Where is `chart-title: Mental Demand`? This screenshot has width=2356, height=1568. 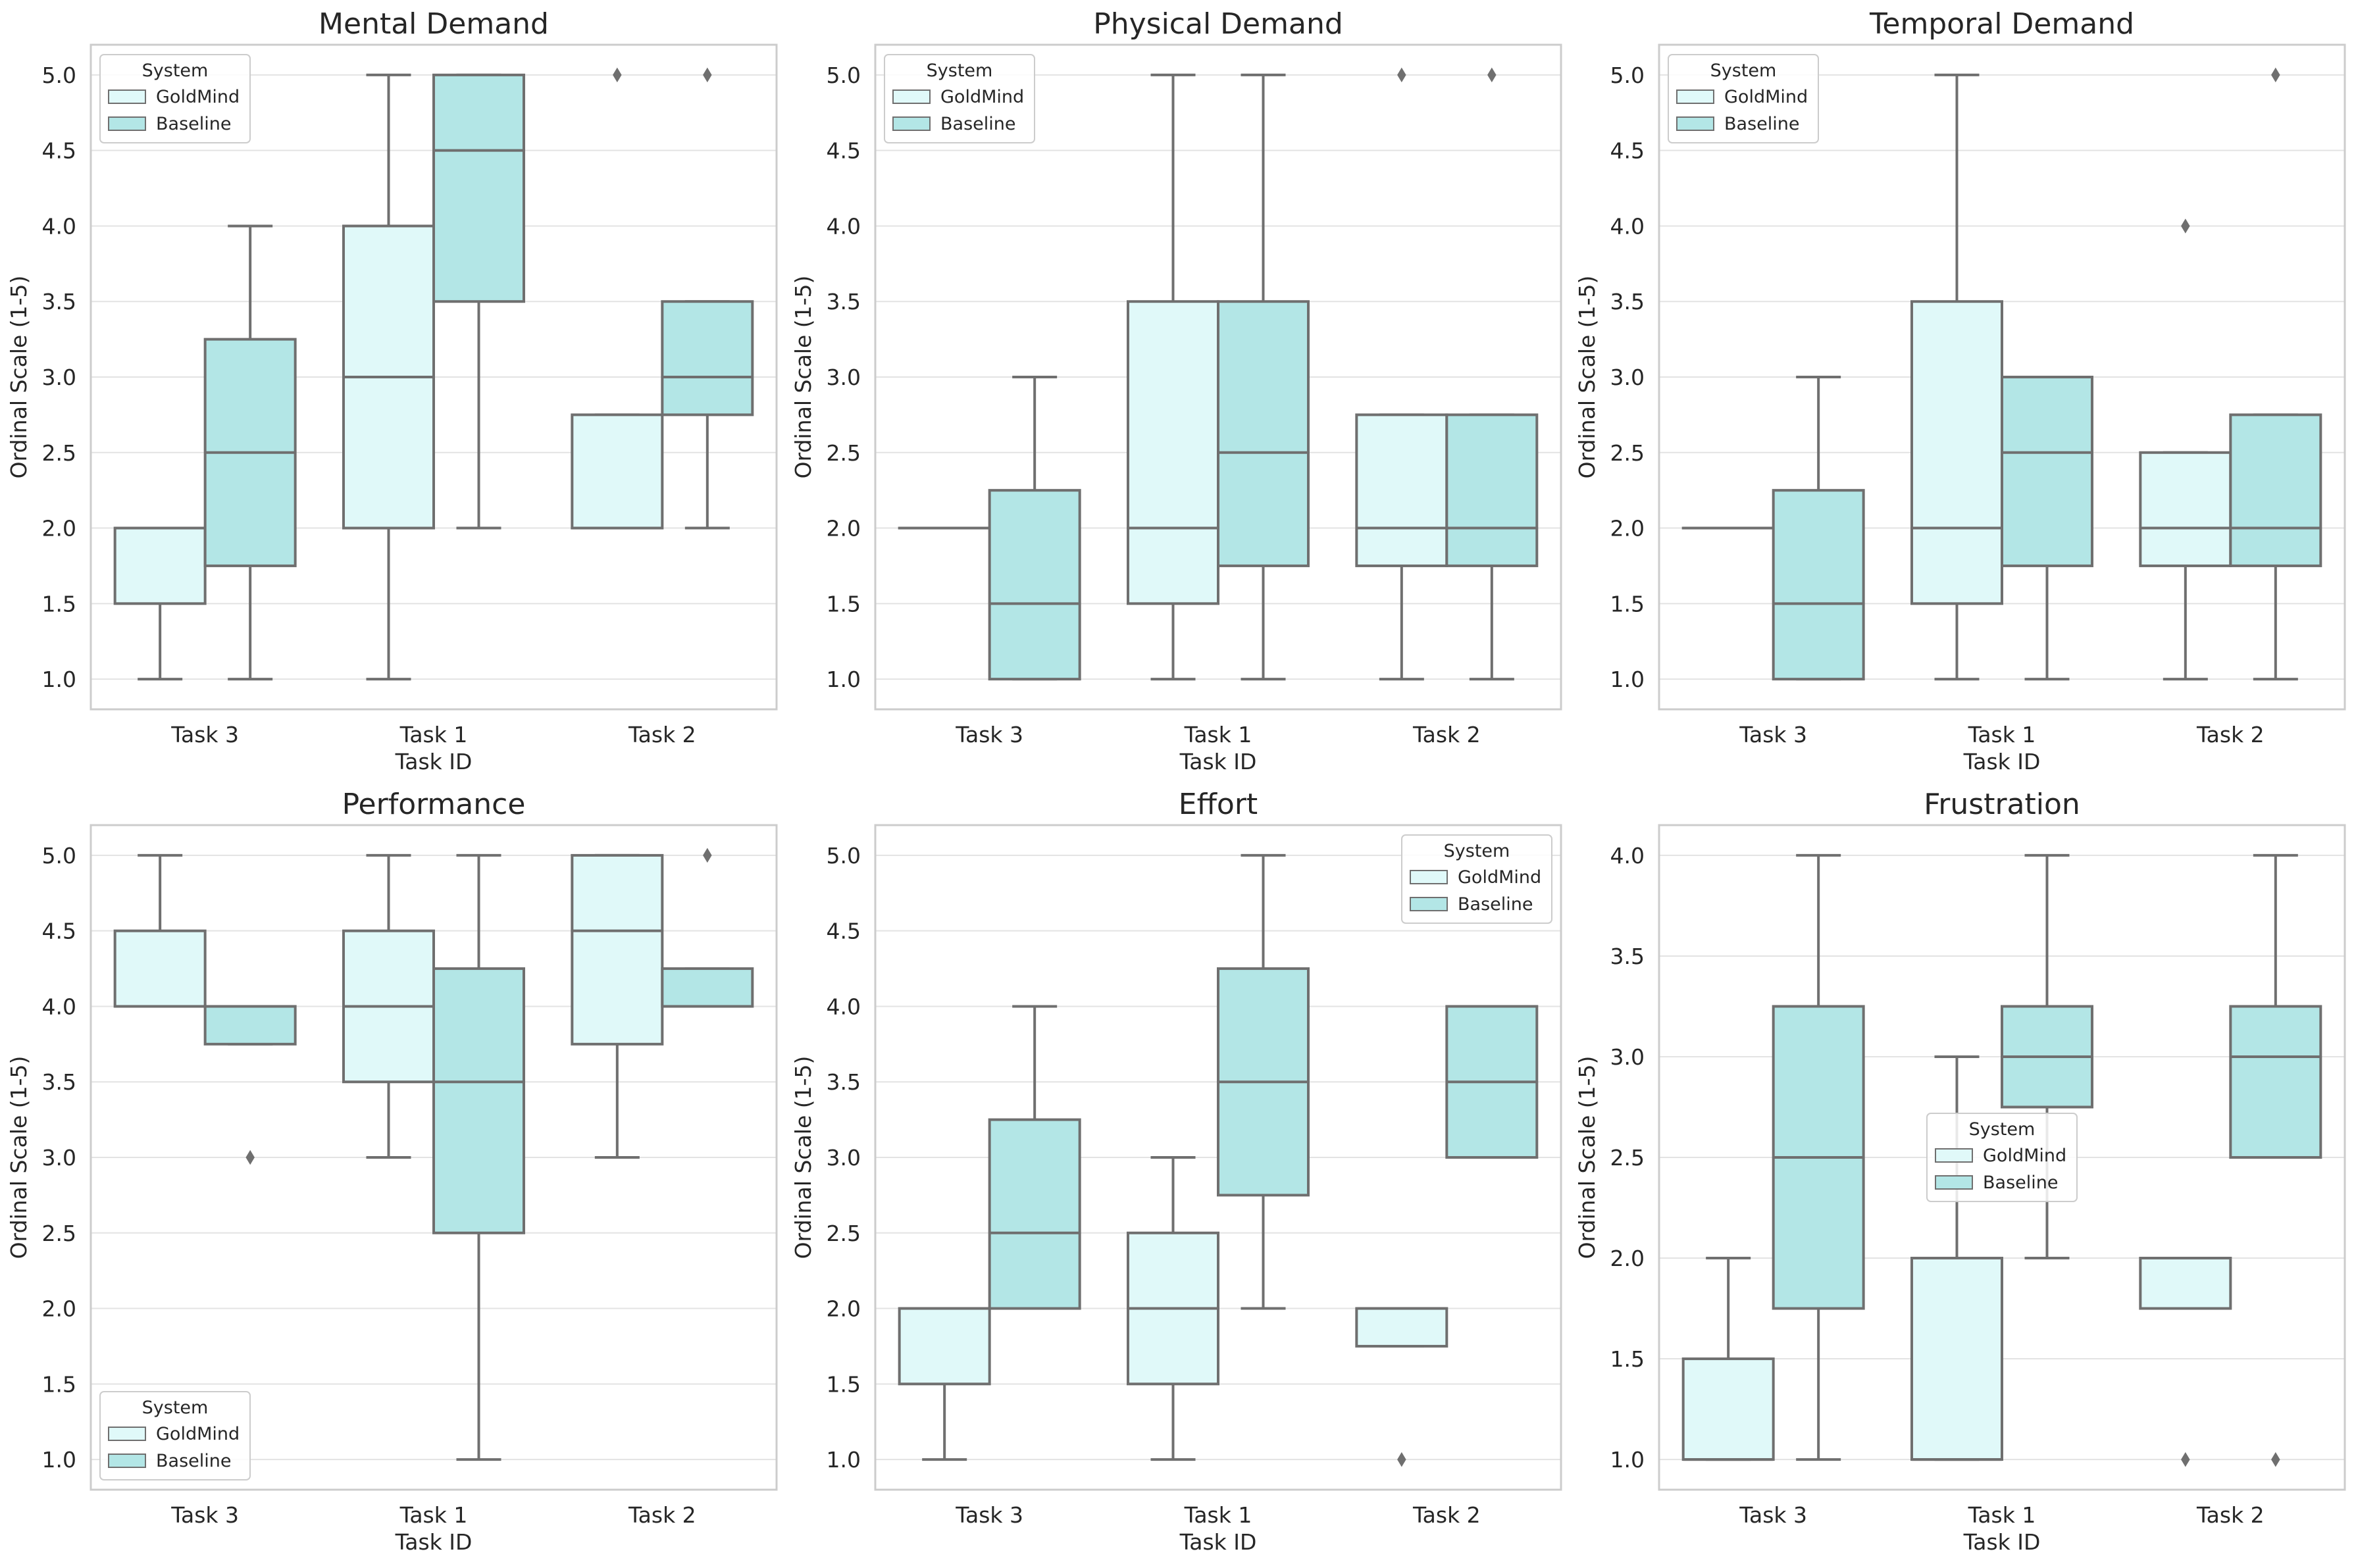 chart-title: Mental Demand is located at coordinates (434, 24).